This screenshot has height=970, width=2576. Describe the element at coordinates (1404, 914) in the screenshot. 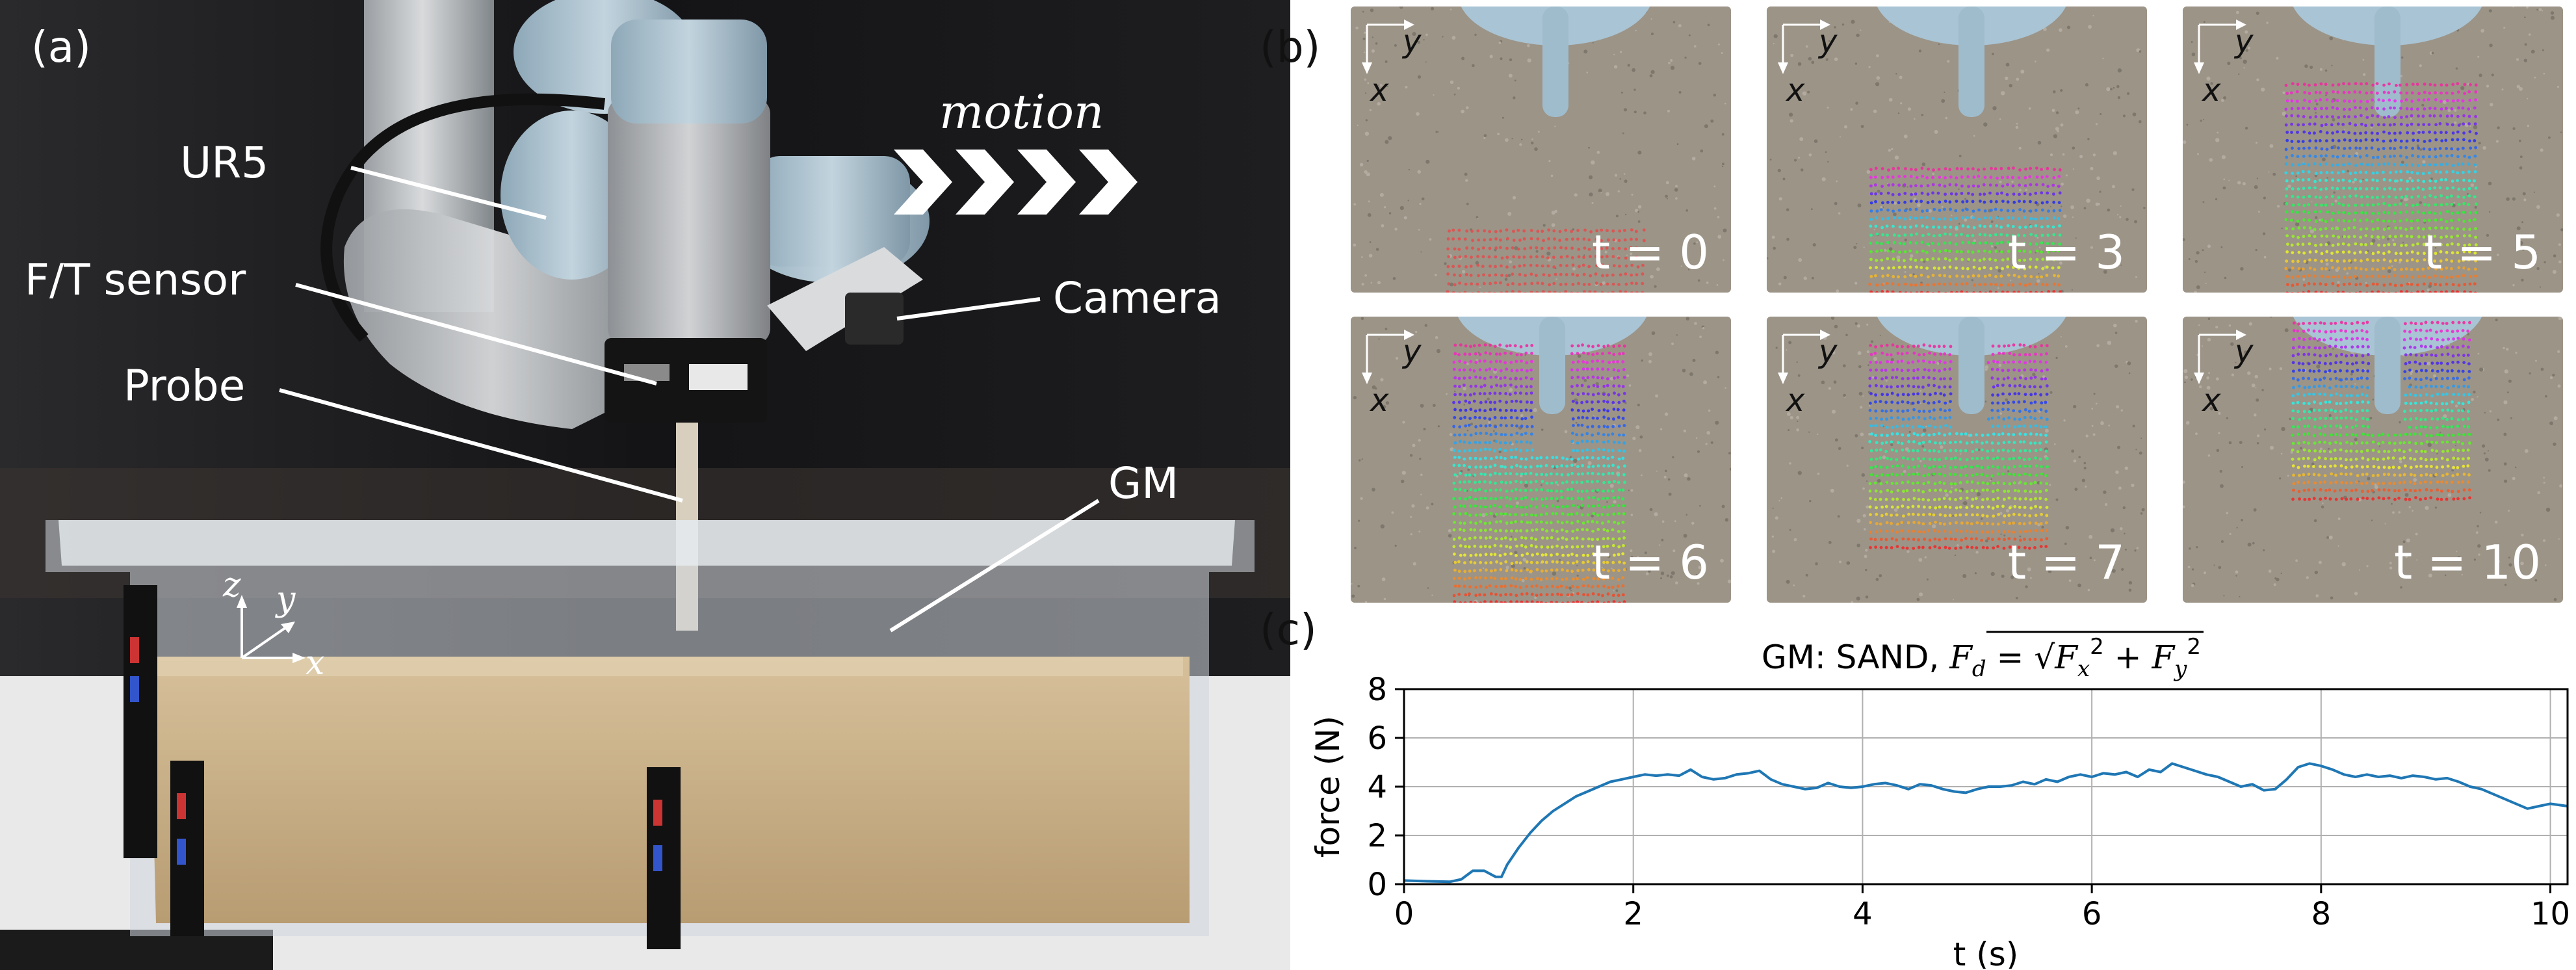

I see `x-tick-label: 0` at that location.